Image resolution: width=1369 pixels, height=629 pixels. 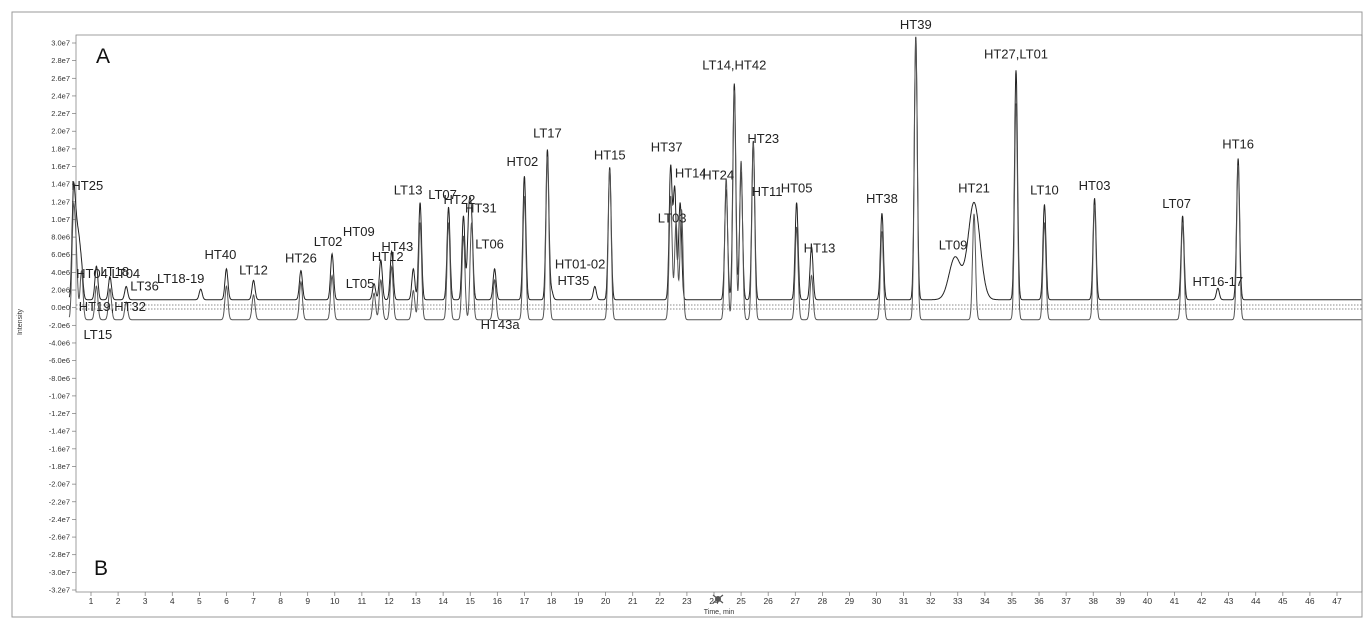 What do you see at coordinates (280, 601) in the screenshot?
I see `x-tick-label: 8` at bounding box center [280, 601].